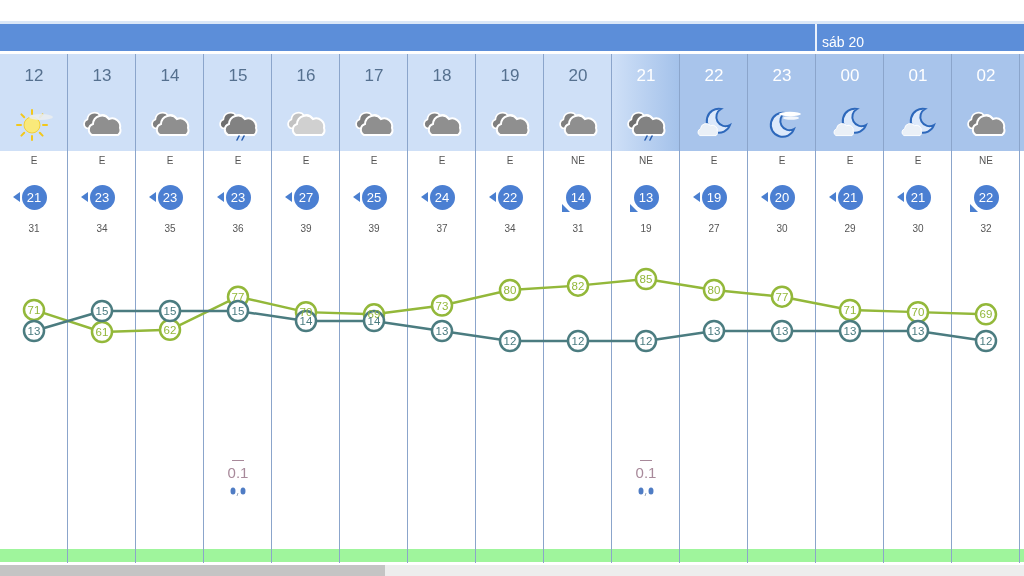 The width and height of the screenshot is (1024, 576). I want to click on text: 36, so click(238, 228).